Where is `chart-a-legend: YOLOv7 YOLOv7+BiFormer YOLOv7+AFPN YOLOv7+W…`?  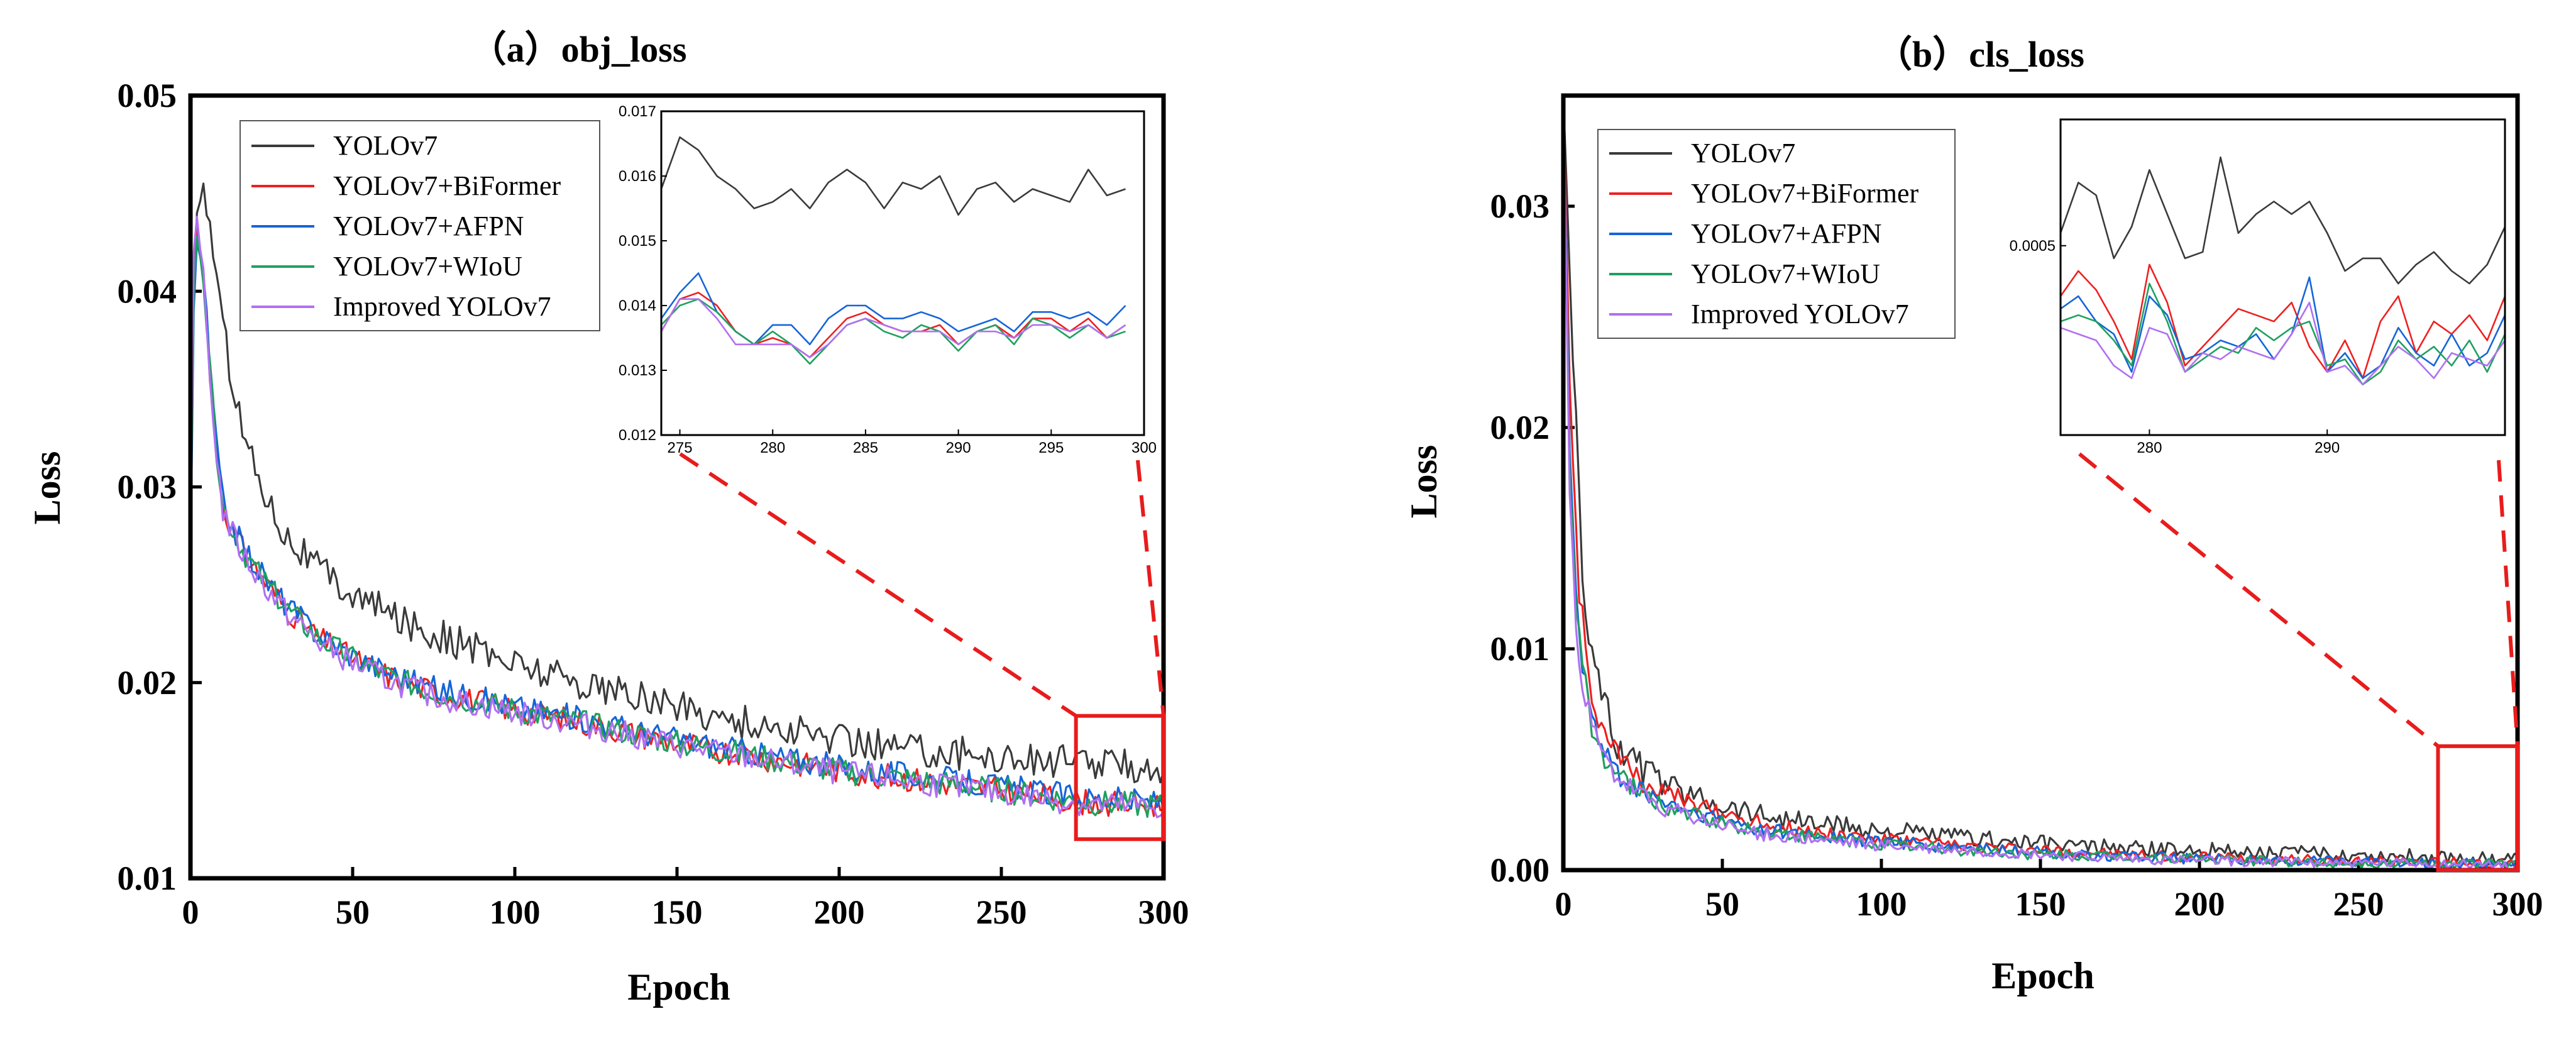
chart-a-legend: YOLOv7 YOLOv7+BiFormer YOLOv7+AFPN YOLOv7+W… is located at coordinates (420, 225).